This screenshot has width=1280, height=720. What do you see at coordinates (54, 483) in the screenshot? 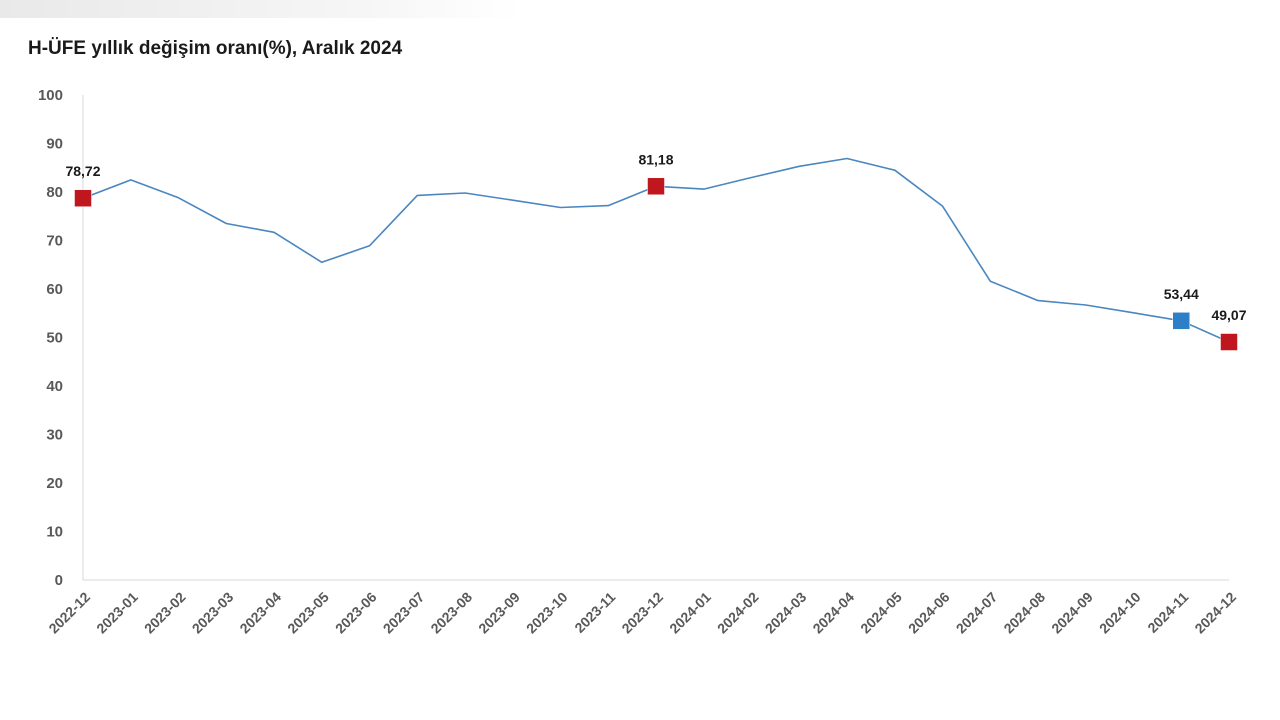
I see `y-tick-label: 20` at bounding box center [54, 483].